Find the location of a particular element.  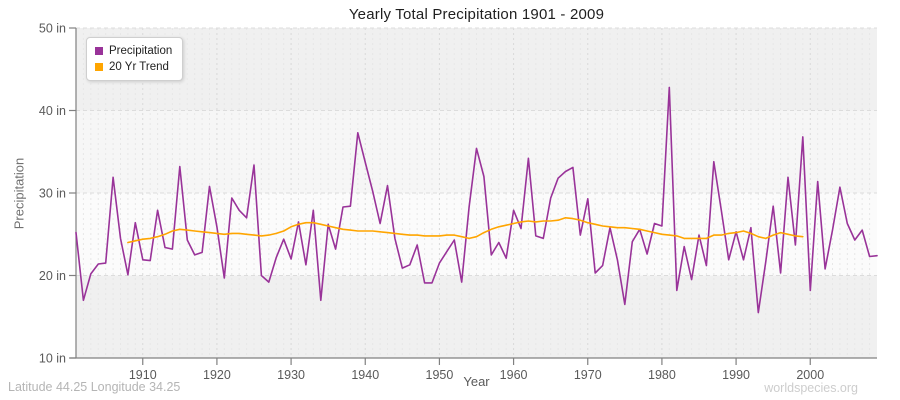

precipitation-swatch-icon is located at coordinates (99, 51).